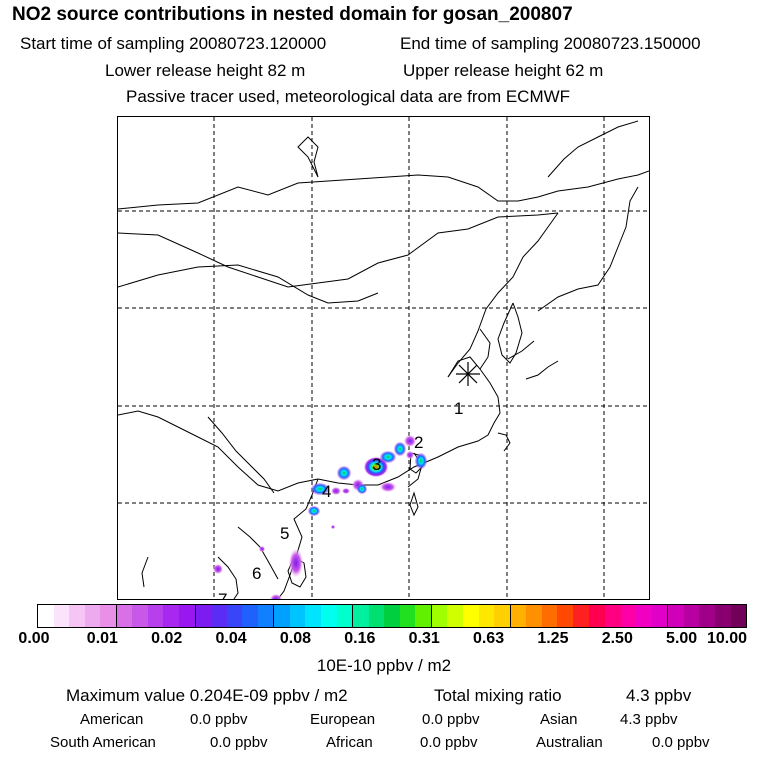 This screenshot has height=768, width=768. I want to click on lower-height-label: Lower release height 82 m, so click(205, 70).